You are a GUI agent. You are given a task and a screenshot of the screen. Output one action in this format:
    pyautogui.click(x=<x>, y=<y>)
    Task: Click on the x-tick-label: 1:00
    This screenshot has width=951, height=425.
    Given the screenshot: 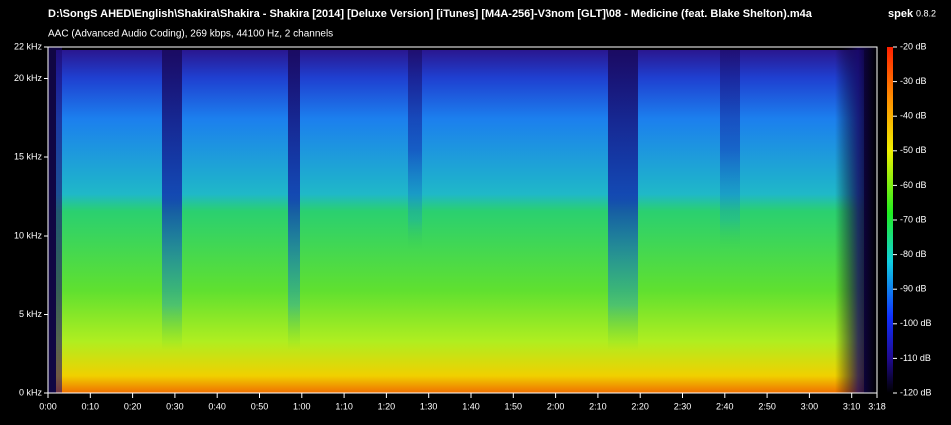 What is the action you would take?
    pyautogui.click(x=302, y=406)
    